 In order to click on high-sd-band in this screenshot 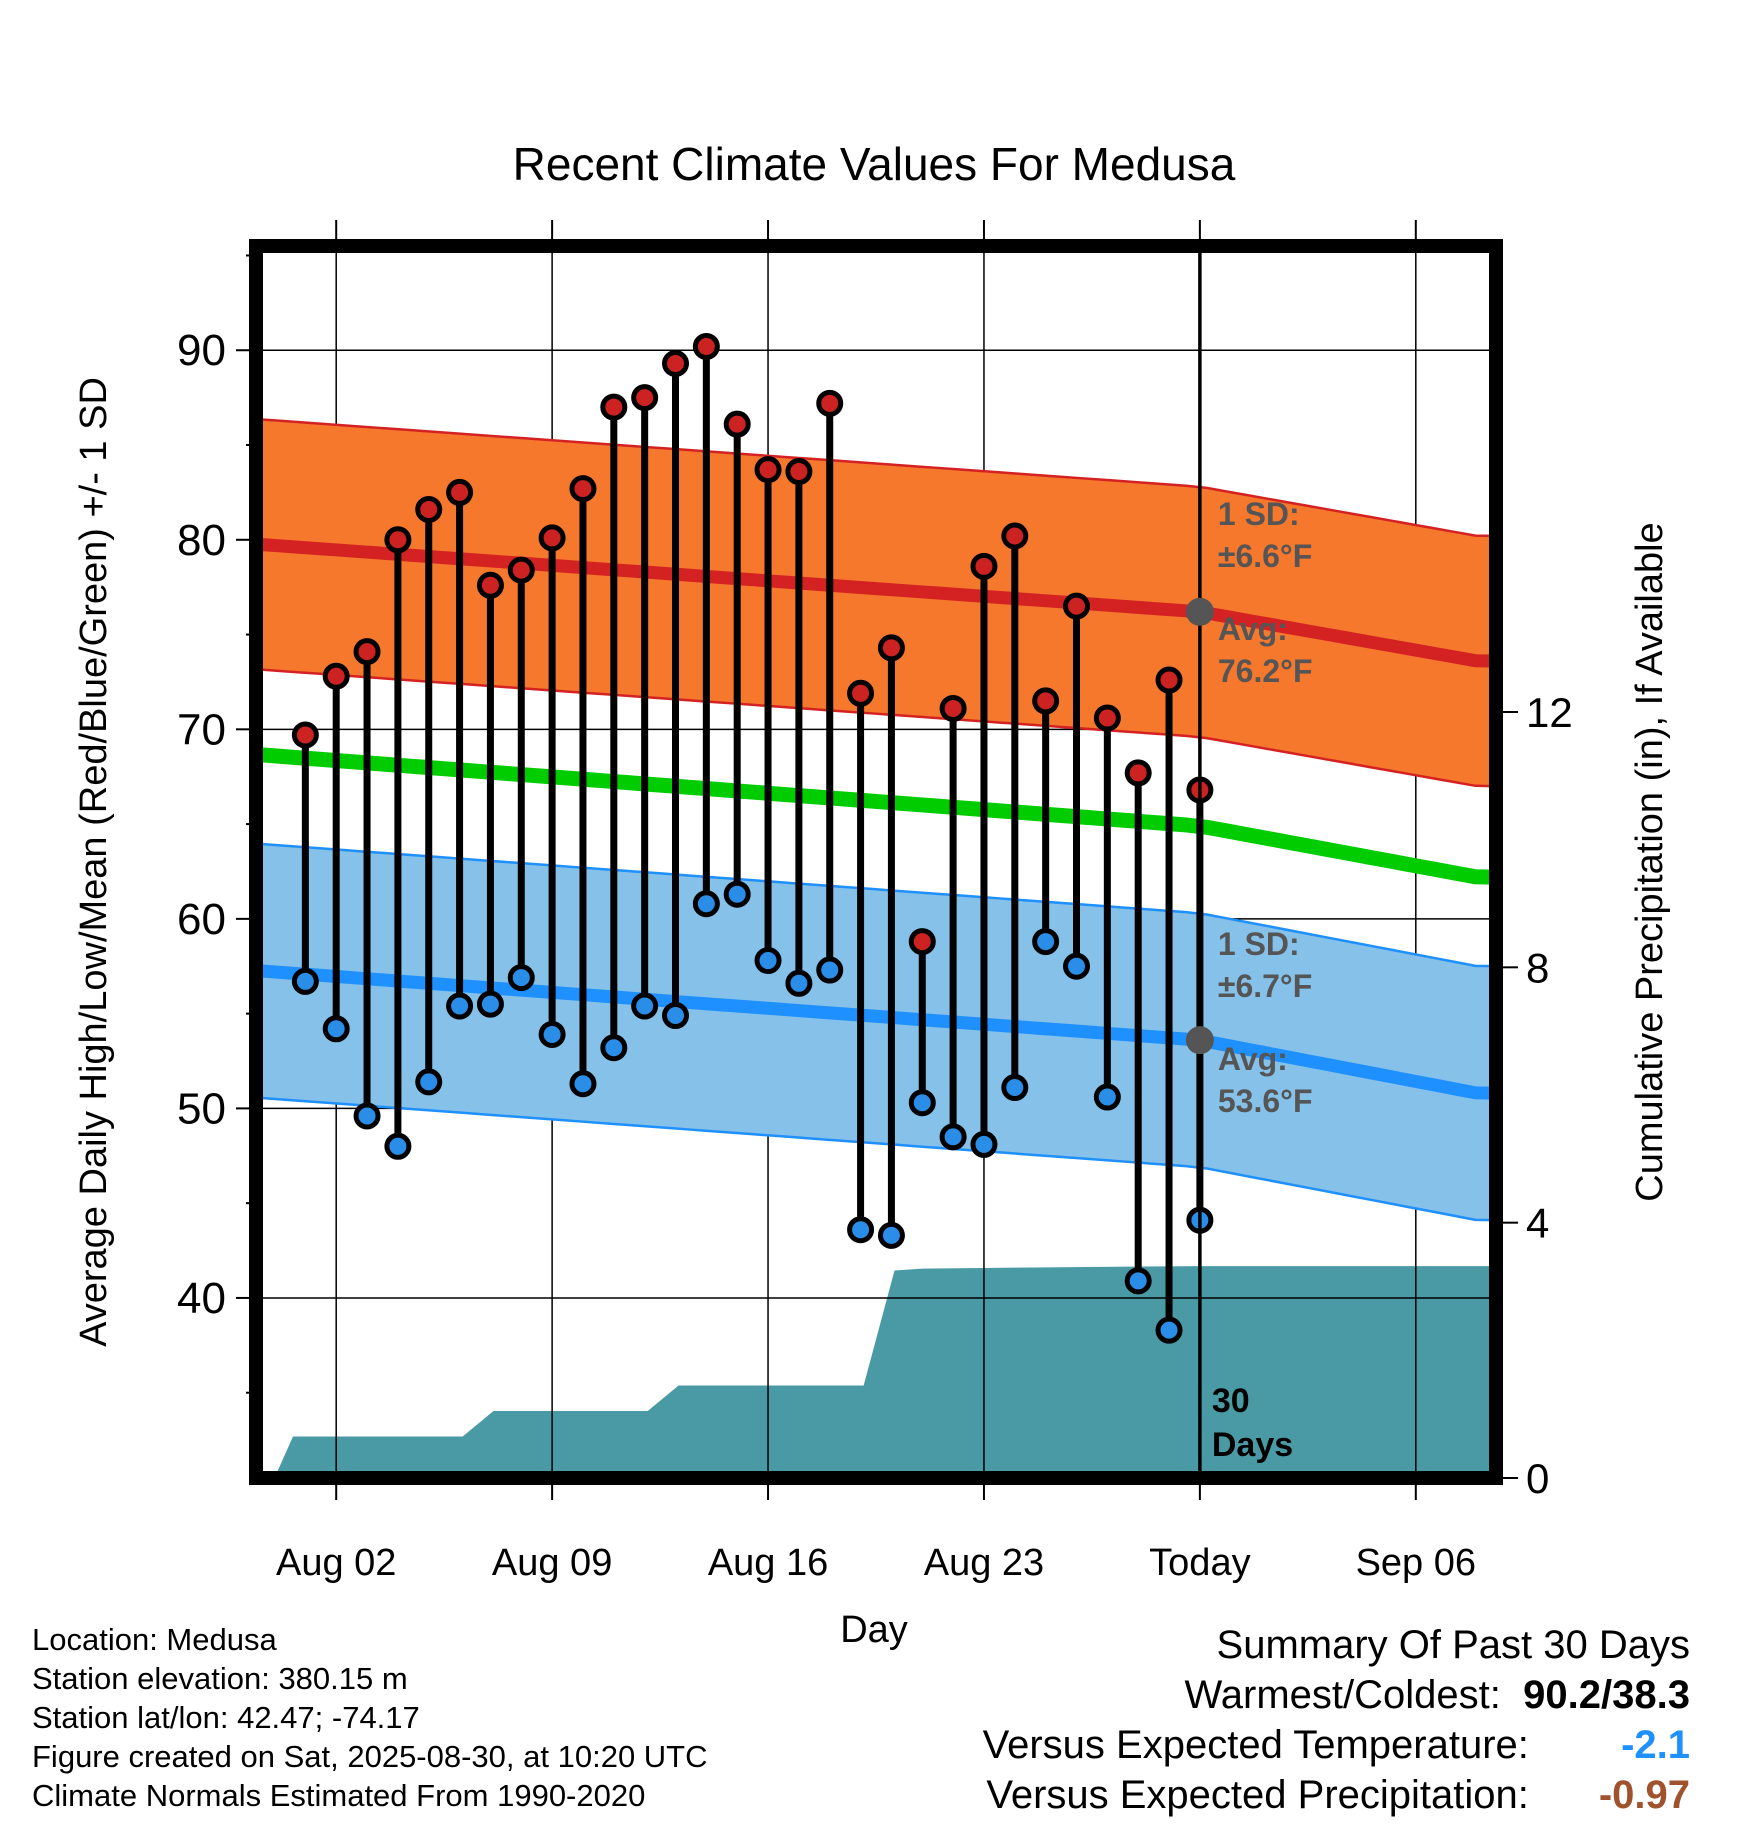, I will do `click(876, 603)`.